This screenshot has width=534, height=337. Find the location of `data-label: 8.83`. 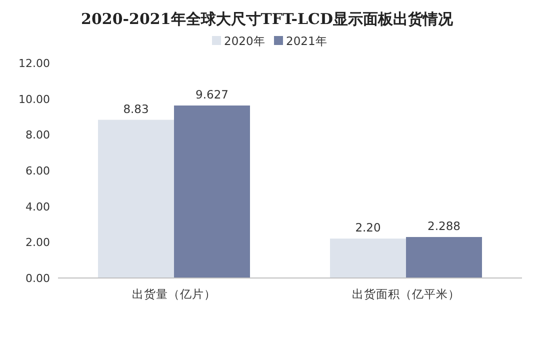

data-label: 8.83 is located at coordinates (136, 109).